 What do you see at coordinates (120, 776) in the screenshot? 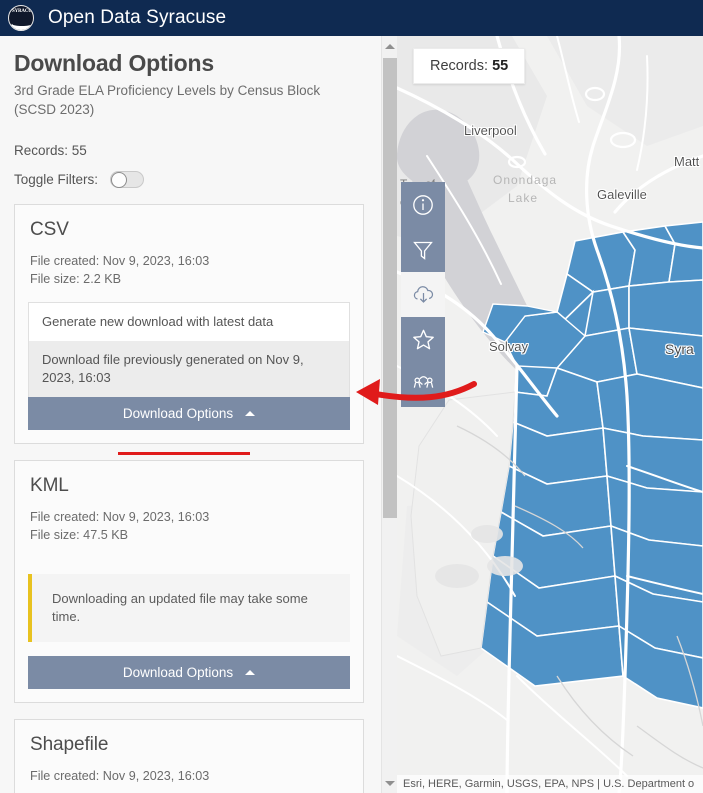
I see `file-created-shapefile: File created: Nov 9, 2023, 16:03` at bounding box center [120, 776].